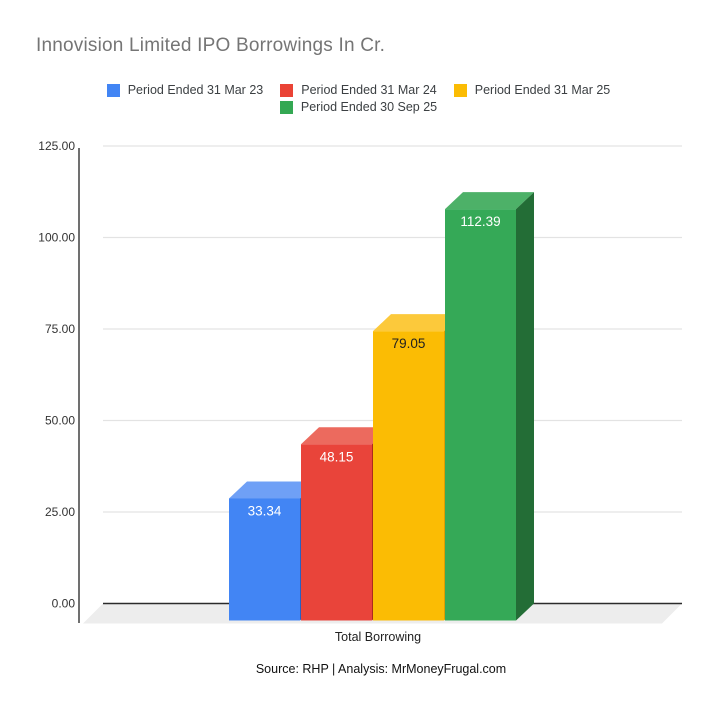 This screenshot has height=713, width=717. Describe the element at coordinates (480, 221) in the screenshot. I see `bar-value-label: 112.39` at that location.